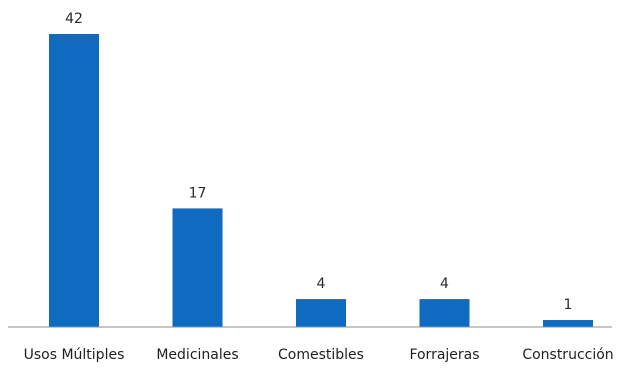 The width and height of the screenshot is (620, 371). I want to click on category-label-2: Medicinales, so click(197, 355).